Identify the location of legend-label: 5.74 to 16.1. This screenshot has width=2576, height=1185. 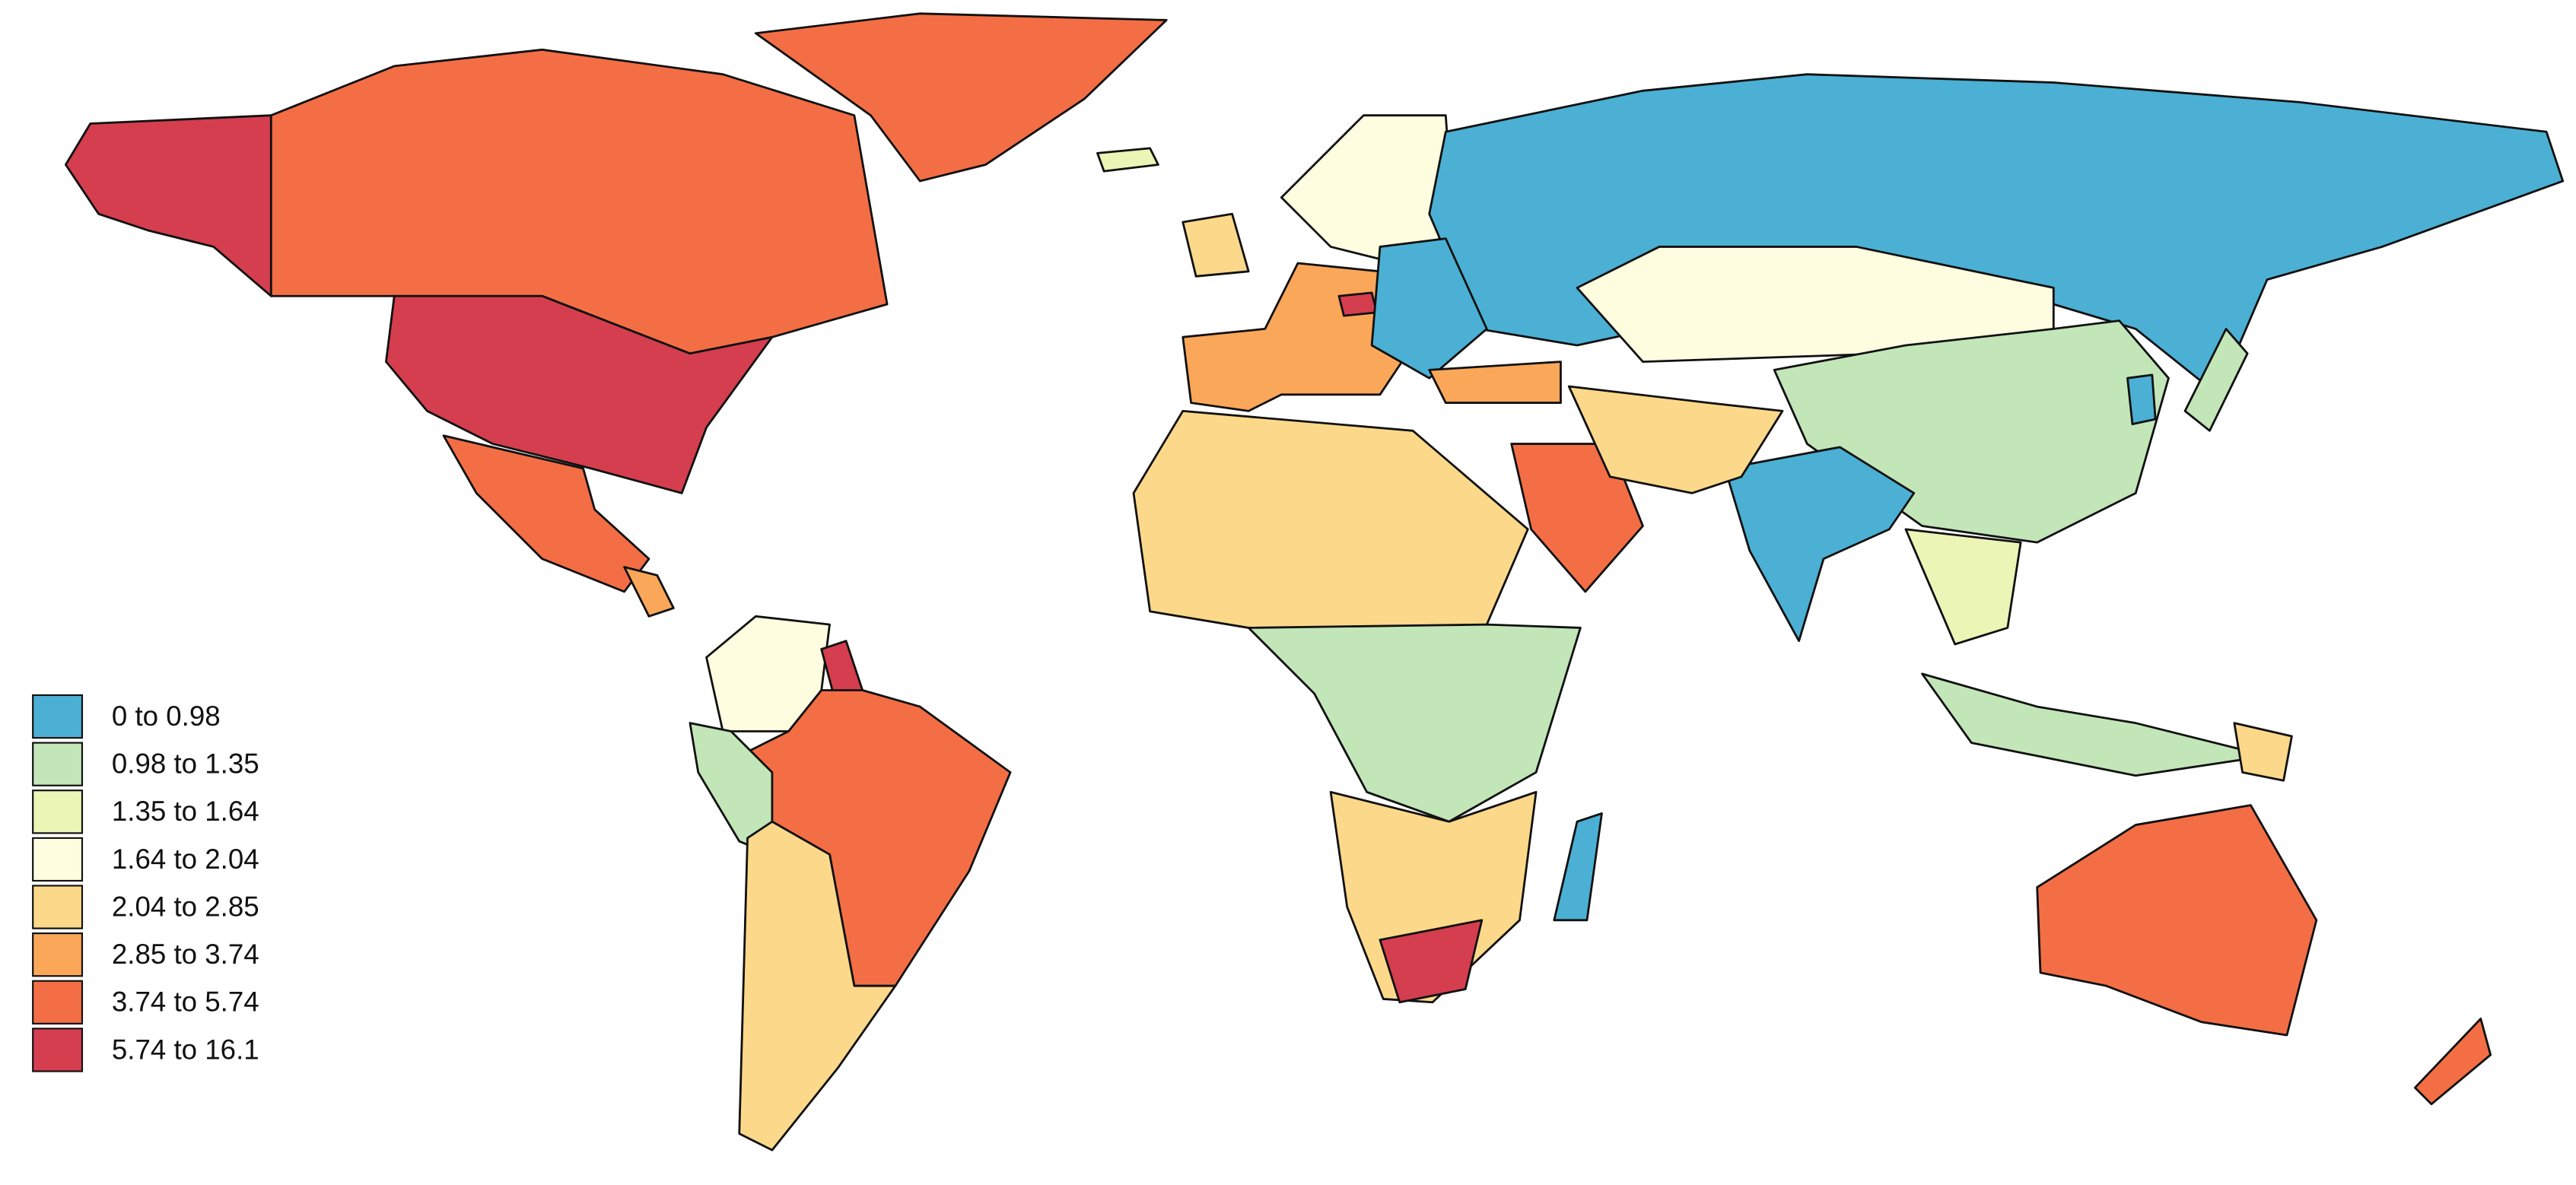
(185, 1049).